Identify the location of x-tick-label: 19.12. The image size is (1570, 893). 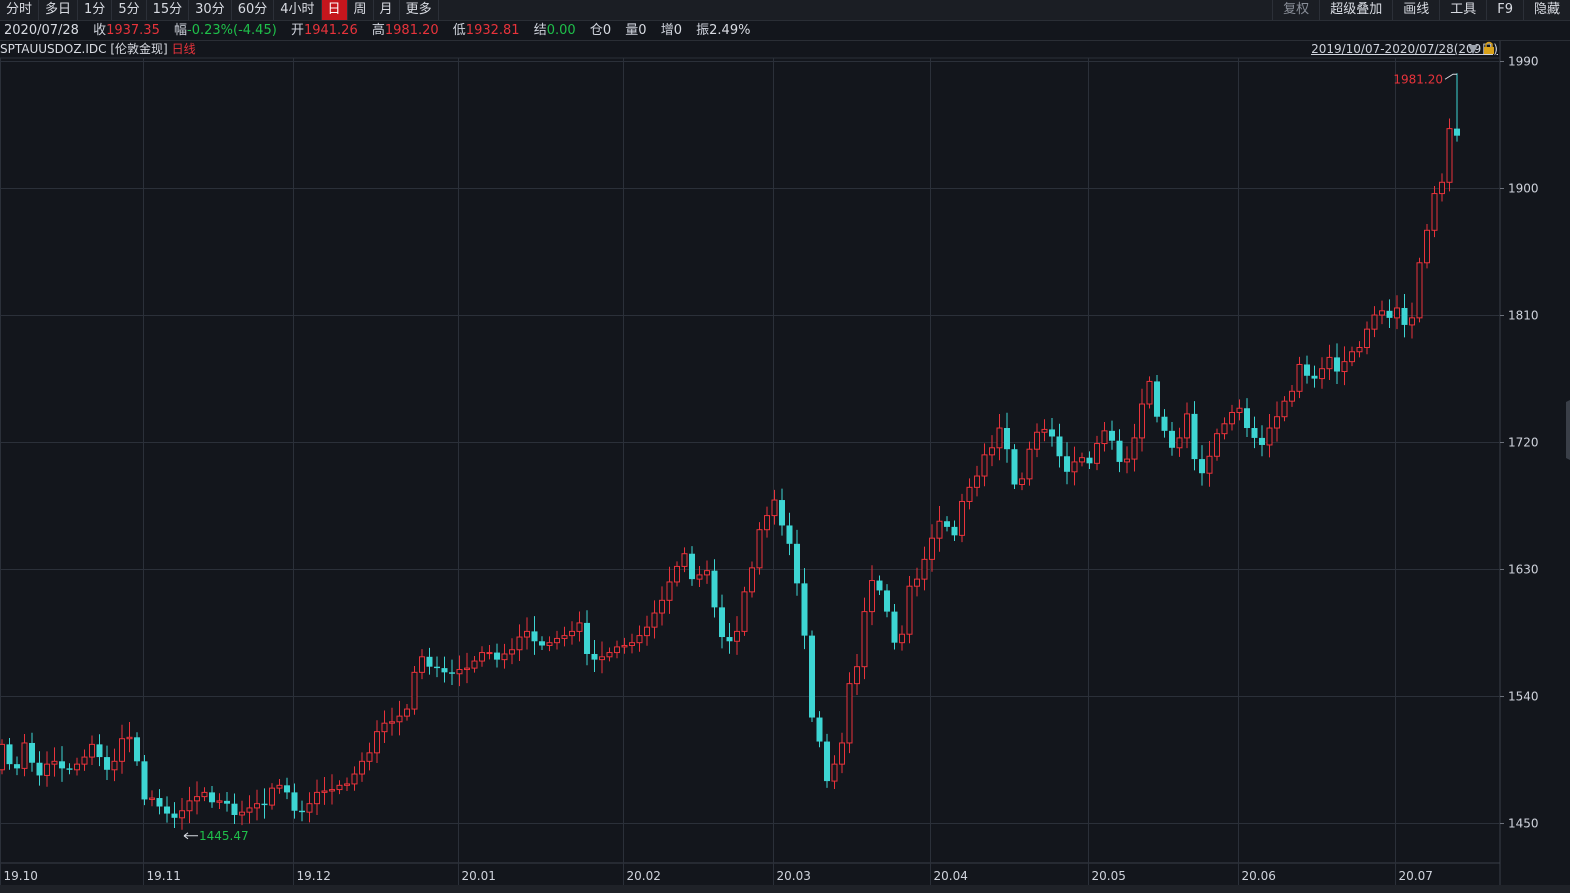
(314, 876).